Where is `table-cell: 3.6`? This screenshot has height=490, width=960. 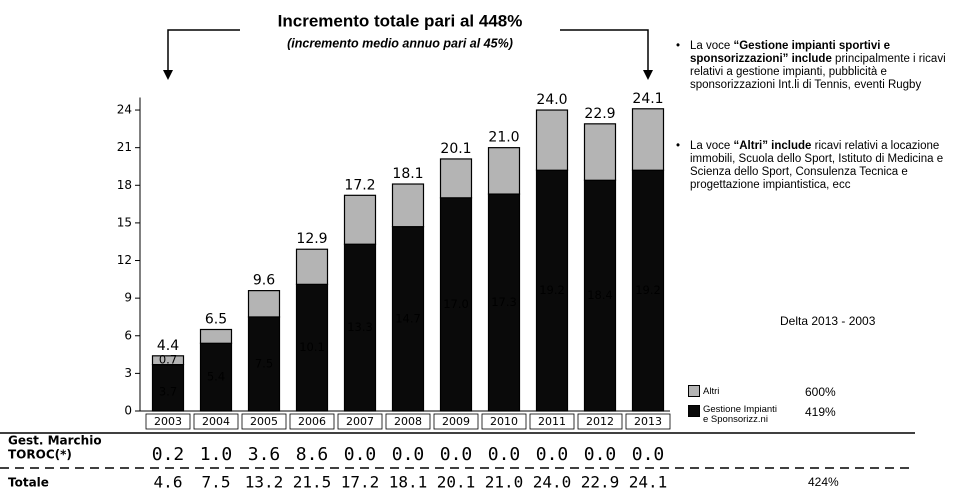 table-cell: 3.6 is located at coordinates (264, 454).